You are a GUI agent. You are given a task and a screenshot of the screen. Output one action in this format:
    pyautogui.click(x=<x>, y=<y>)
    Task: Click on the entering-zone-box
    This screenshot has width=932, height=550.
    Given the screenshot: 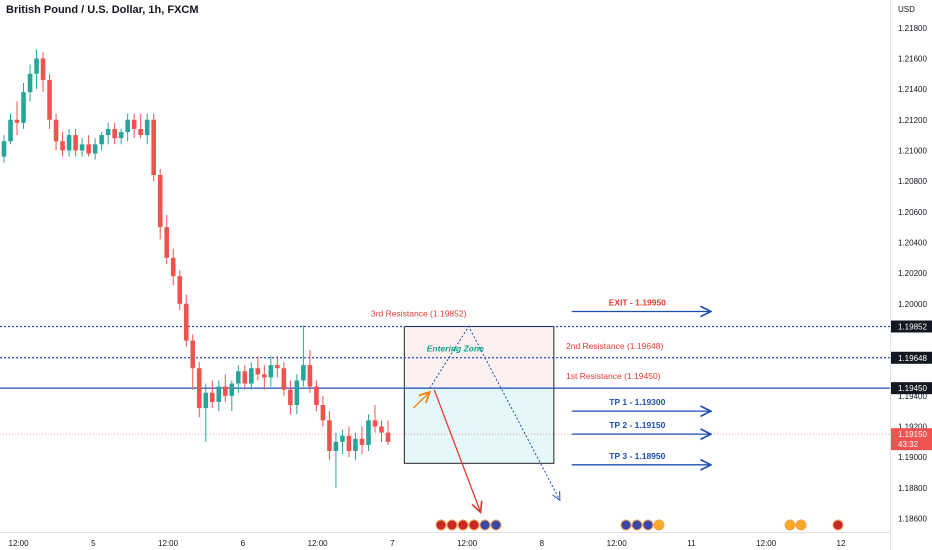 What is the action you would take?
    pyautogui.click(x=479, y=394)
    